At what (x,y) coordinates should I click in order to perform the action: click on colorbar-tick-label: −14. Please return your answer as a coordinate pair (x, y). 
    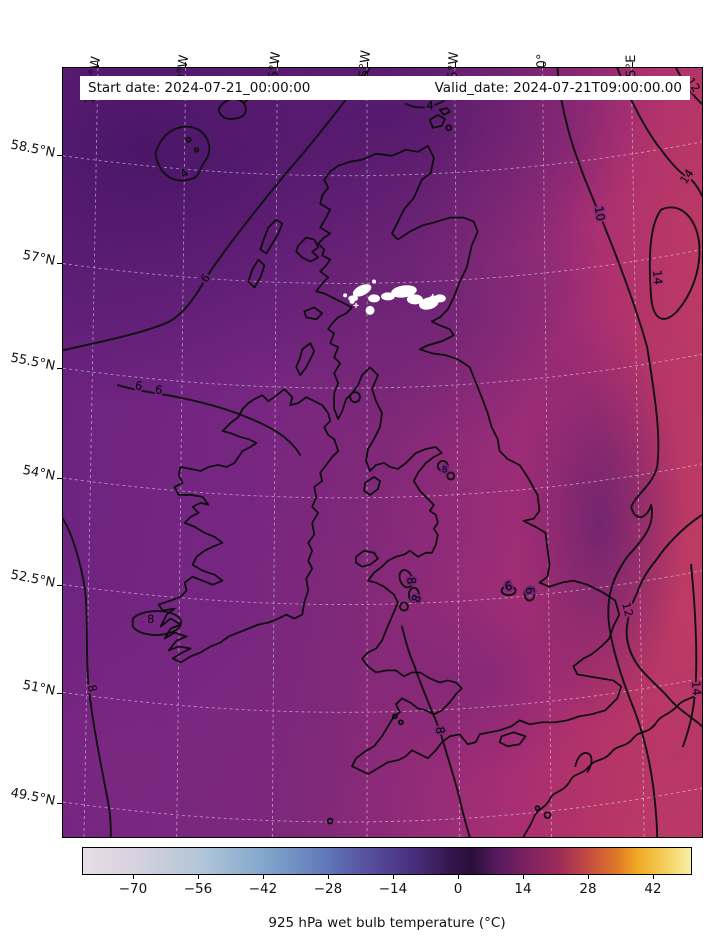
    Looking at the image, I should click on (393, 889).